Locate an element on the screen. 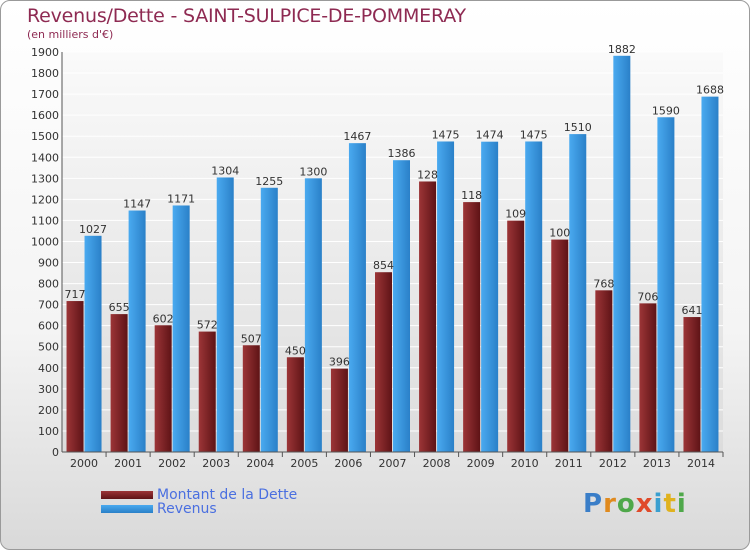  x-tick-label: 2002 is located at coordinates (172, 463).